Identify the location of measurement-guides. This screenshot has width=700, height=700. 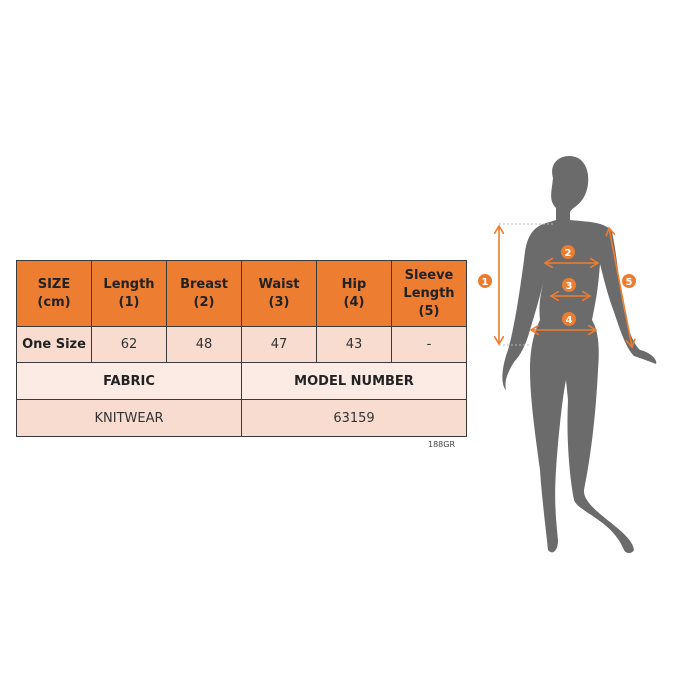
(565, 285).